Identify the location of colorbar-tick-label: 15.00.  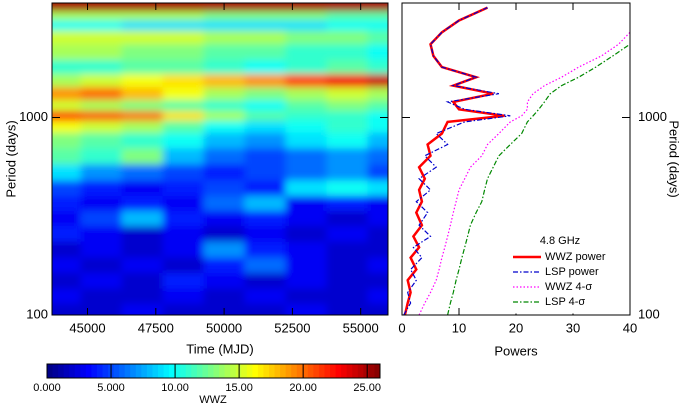
(239, 388).